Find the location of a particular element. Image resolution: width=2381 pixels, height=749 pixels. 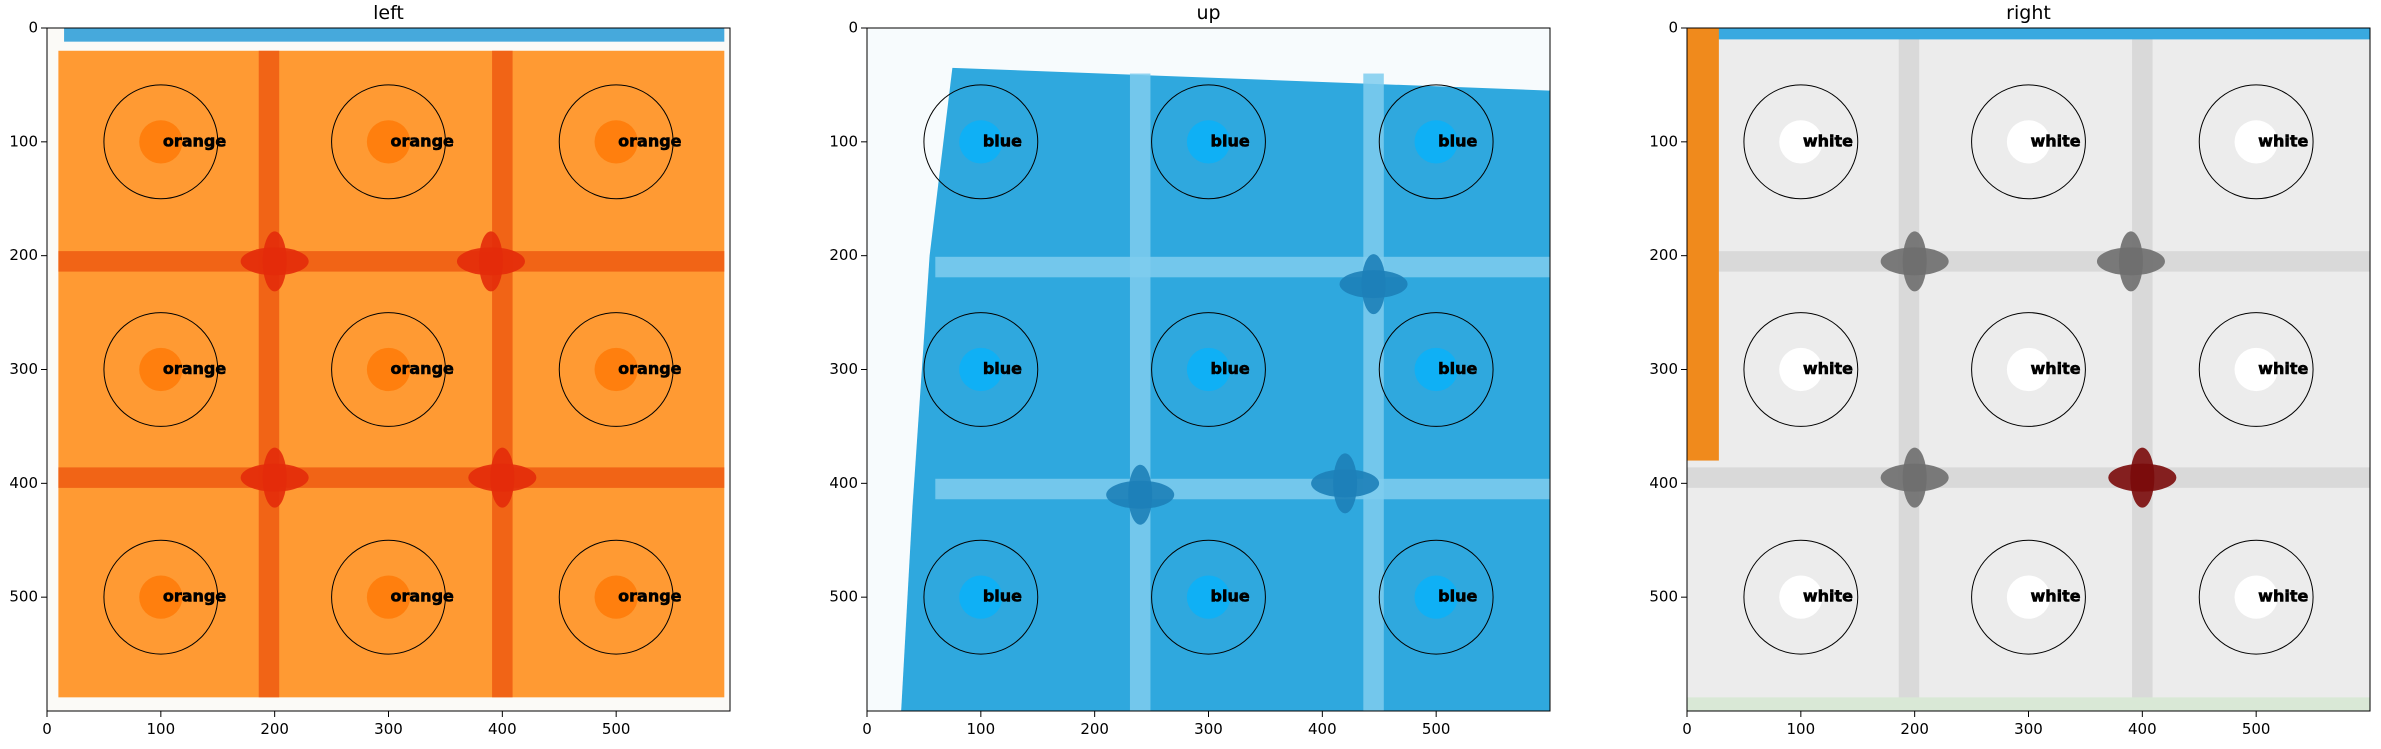

panel-title: up is located at coordinates (1208, 13).